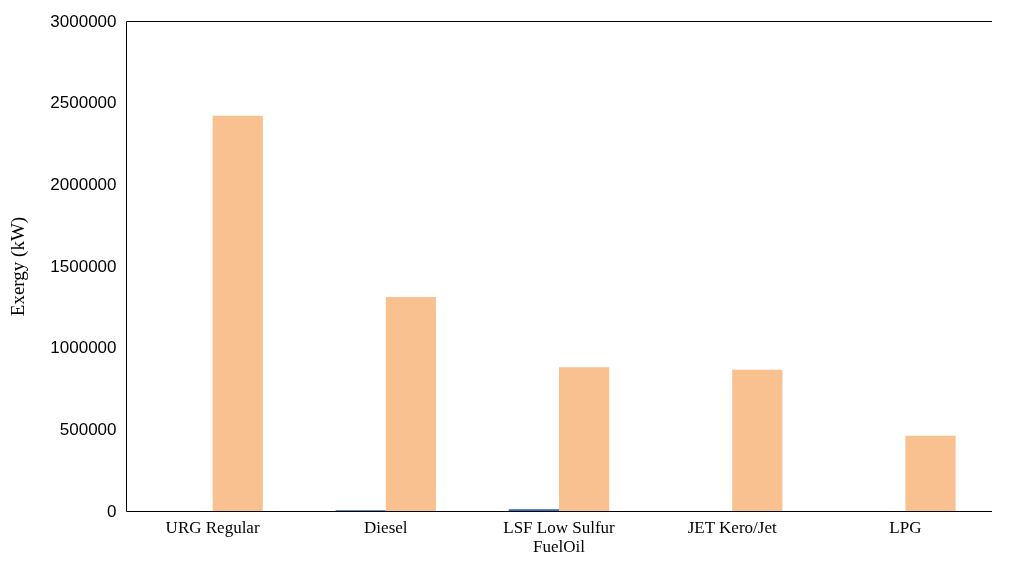 This screenshot has height=582, width=1032. I want to click on y-tick-label: 0, so click(112, 511).